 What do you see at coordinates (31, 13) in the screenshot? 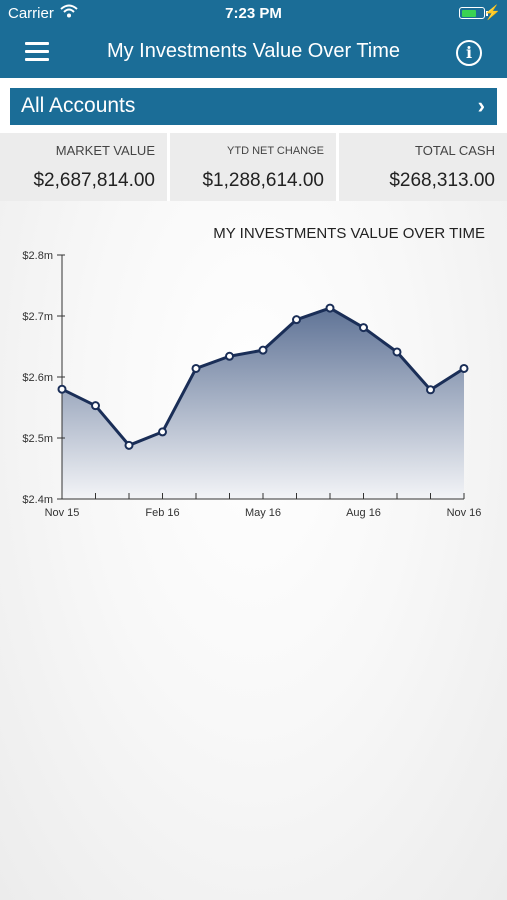
I see `carrier-label: Carrier` at bounding box center [31, 13].